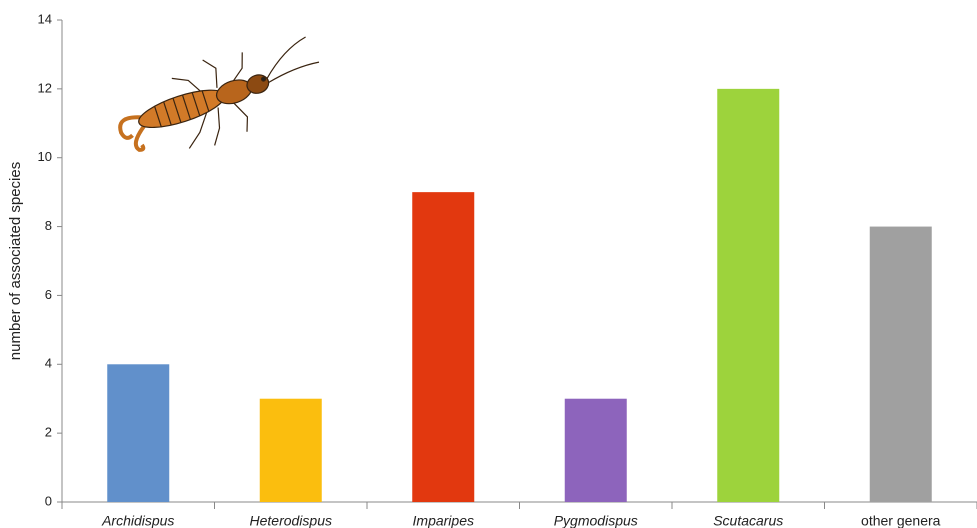 The width and height of the screenshot is (977, 528). What do you see at coordinates (48, 500) in the screenshot?
I see `y-tick-label: 0` at bounding box center [48, 500].